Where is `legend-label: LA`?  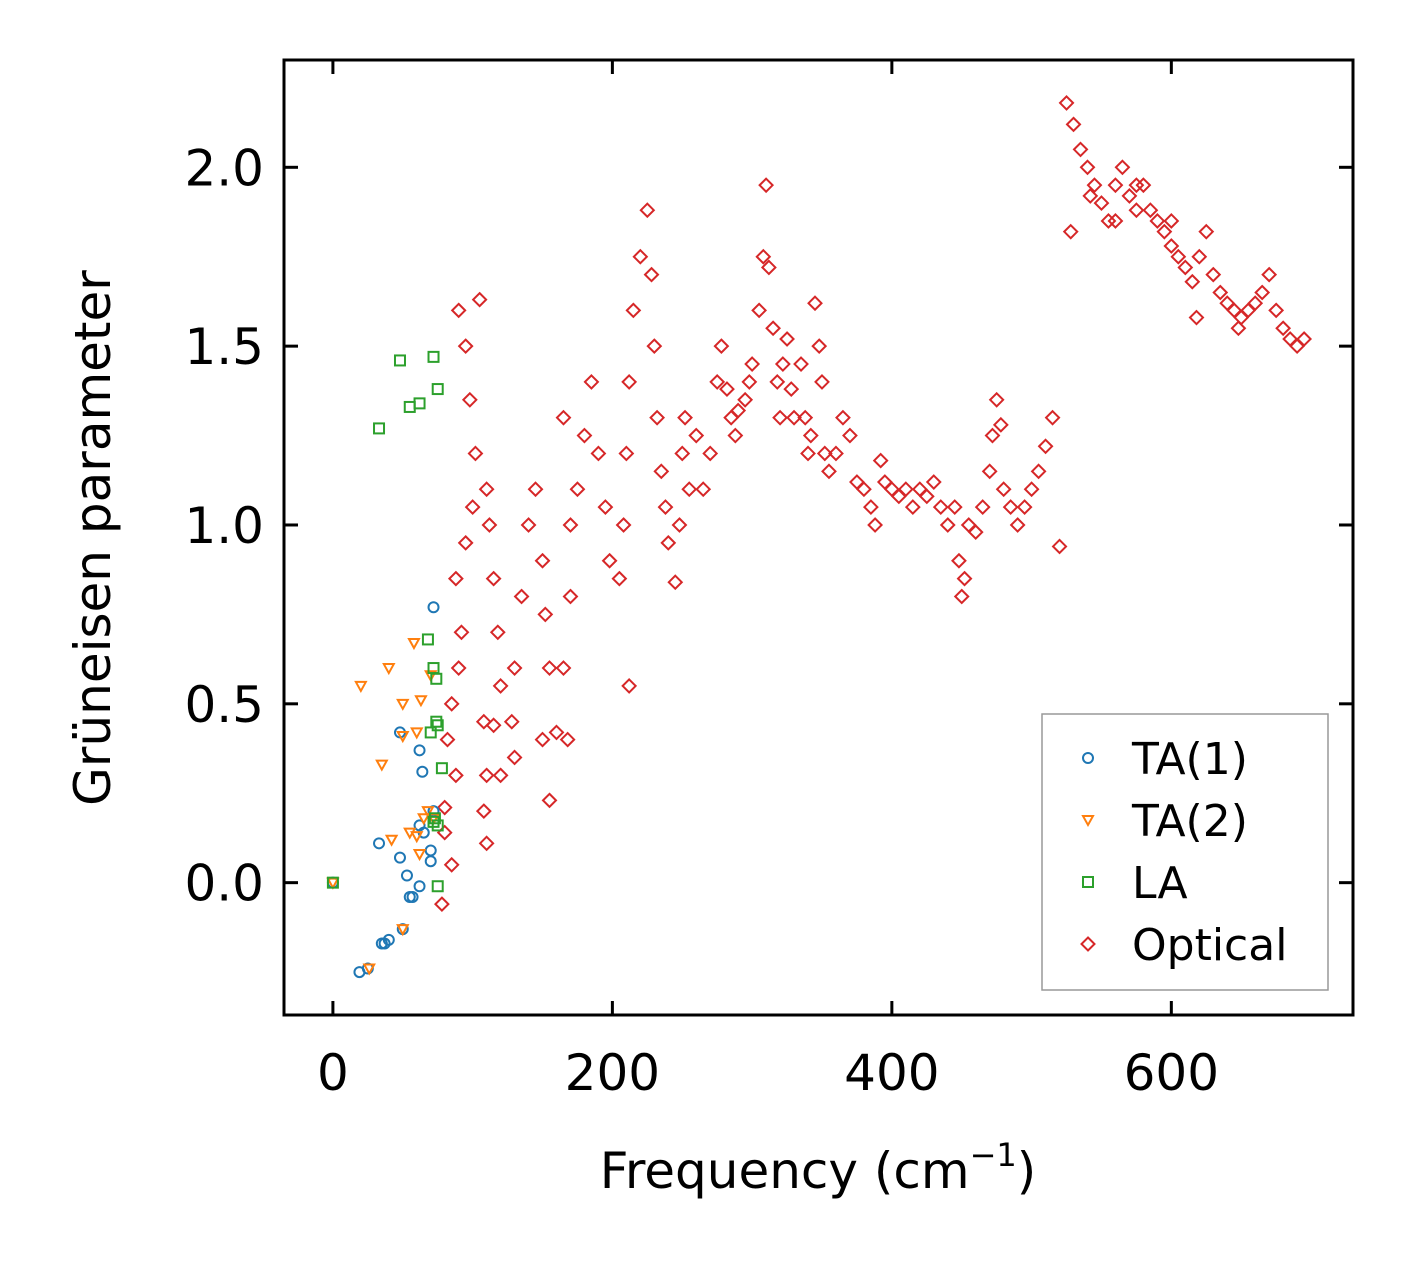 legend-label: LA is located at coordinates (1160, 883).